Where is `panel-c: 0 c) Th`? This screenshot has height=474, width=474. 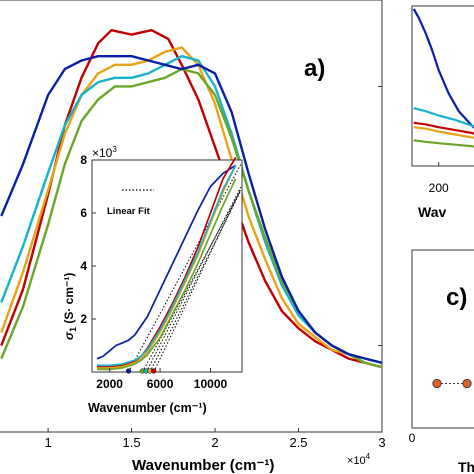 panel-c: 0 c) Th is located at coordinates (441, 361).